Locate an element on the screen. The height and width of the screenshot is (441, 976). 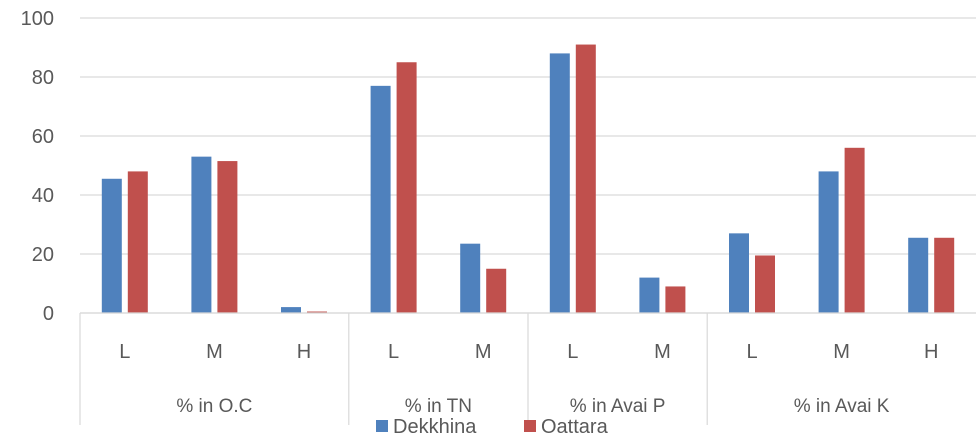
x-group-label: % in TN is located at coordinates (438, 406).